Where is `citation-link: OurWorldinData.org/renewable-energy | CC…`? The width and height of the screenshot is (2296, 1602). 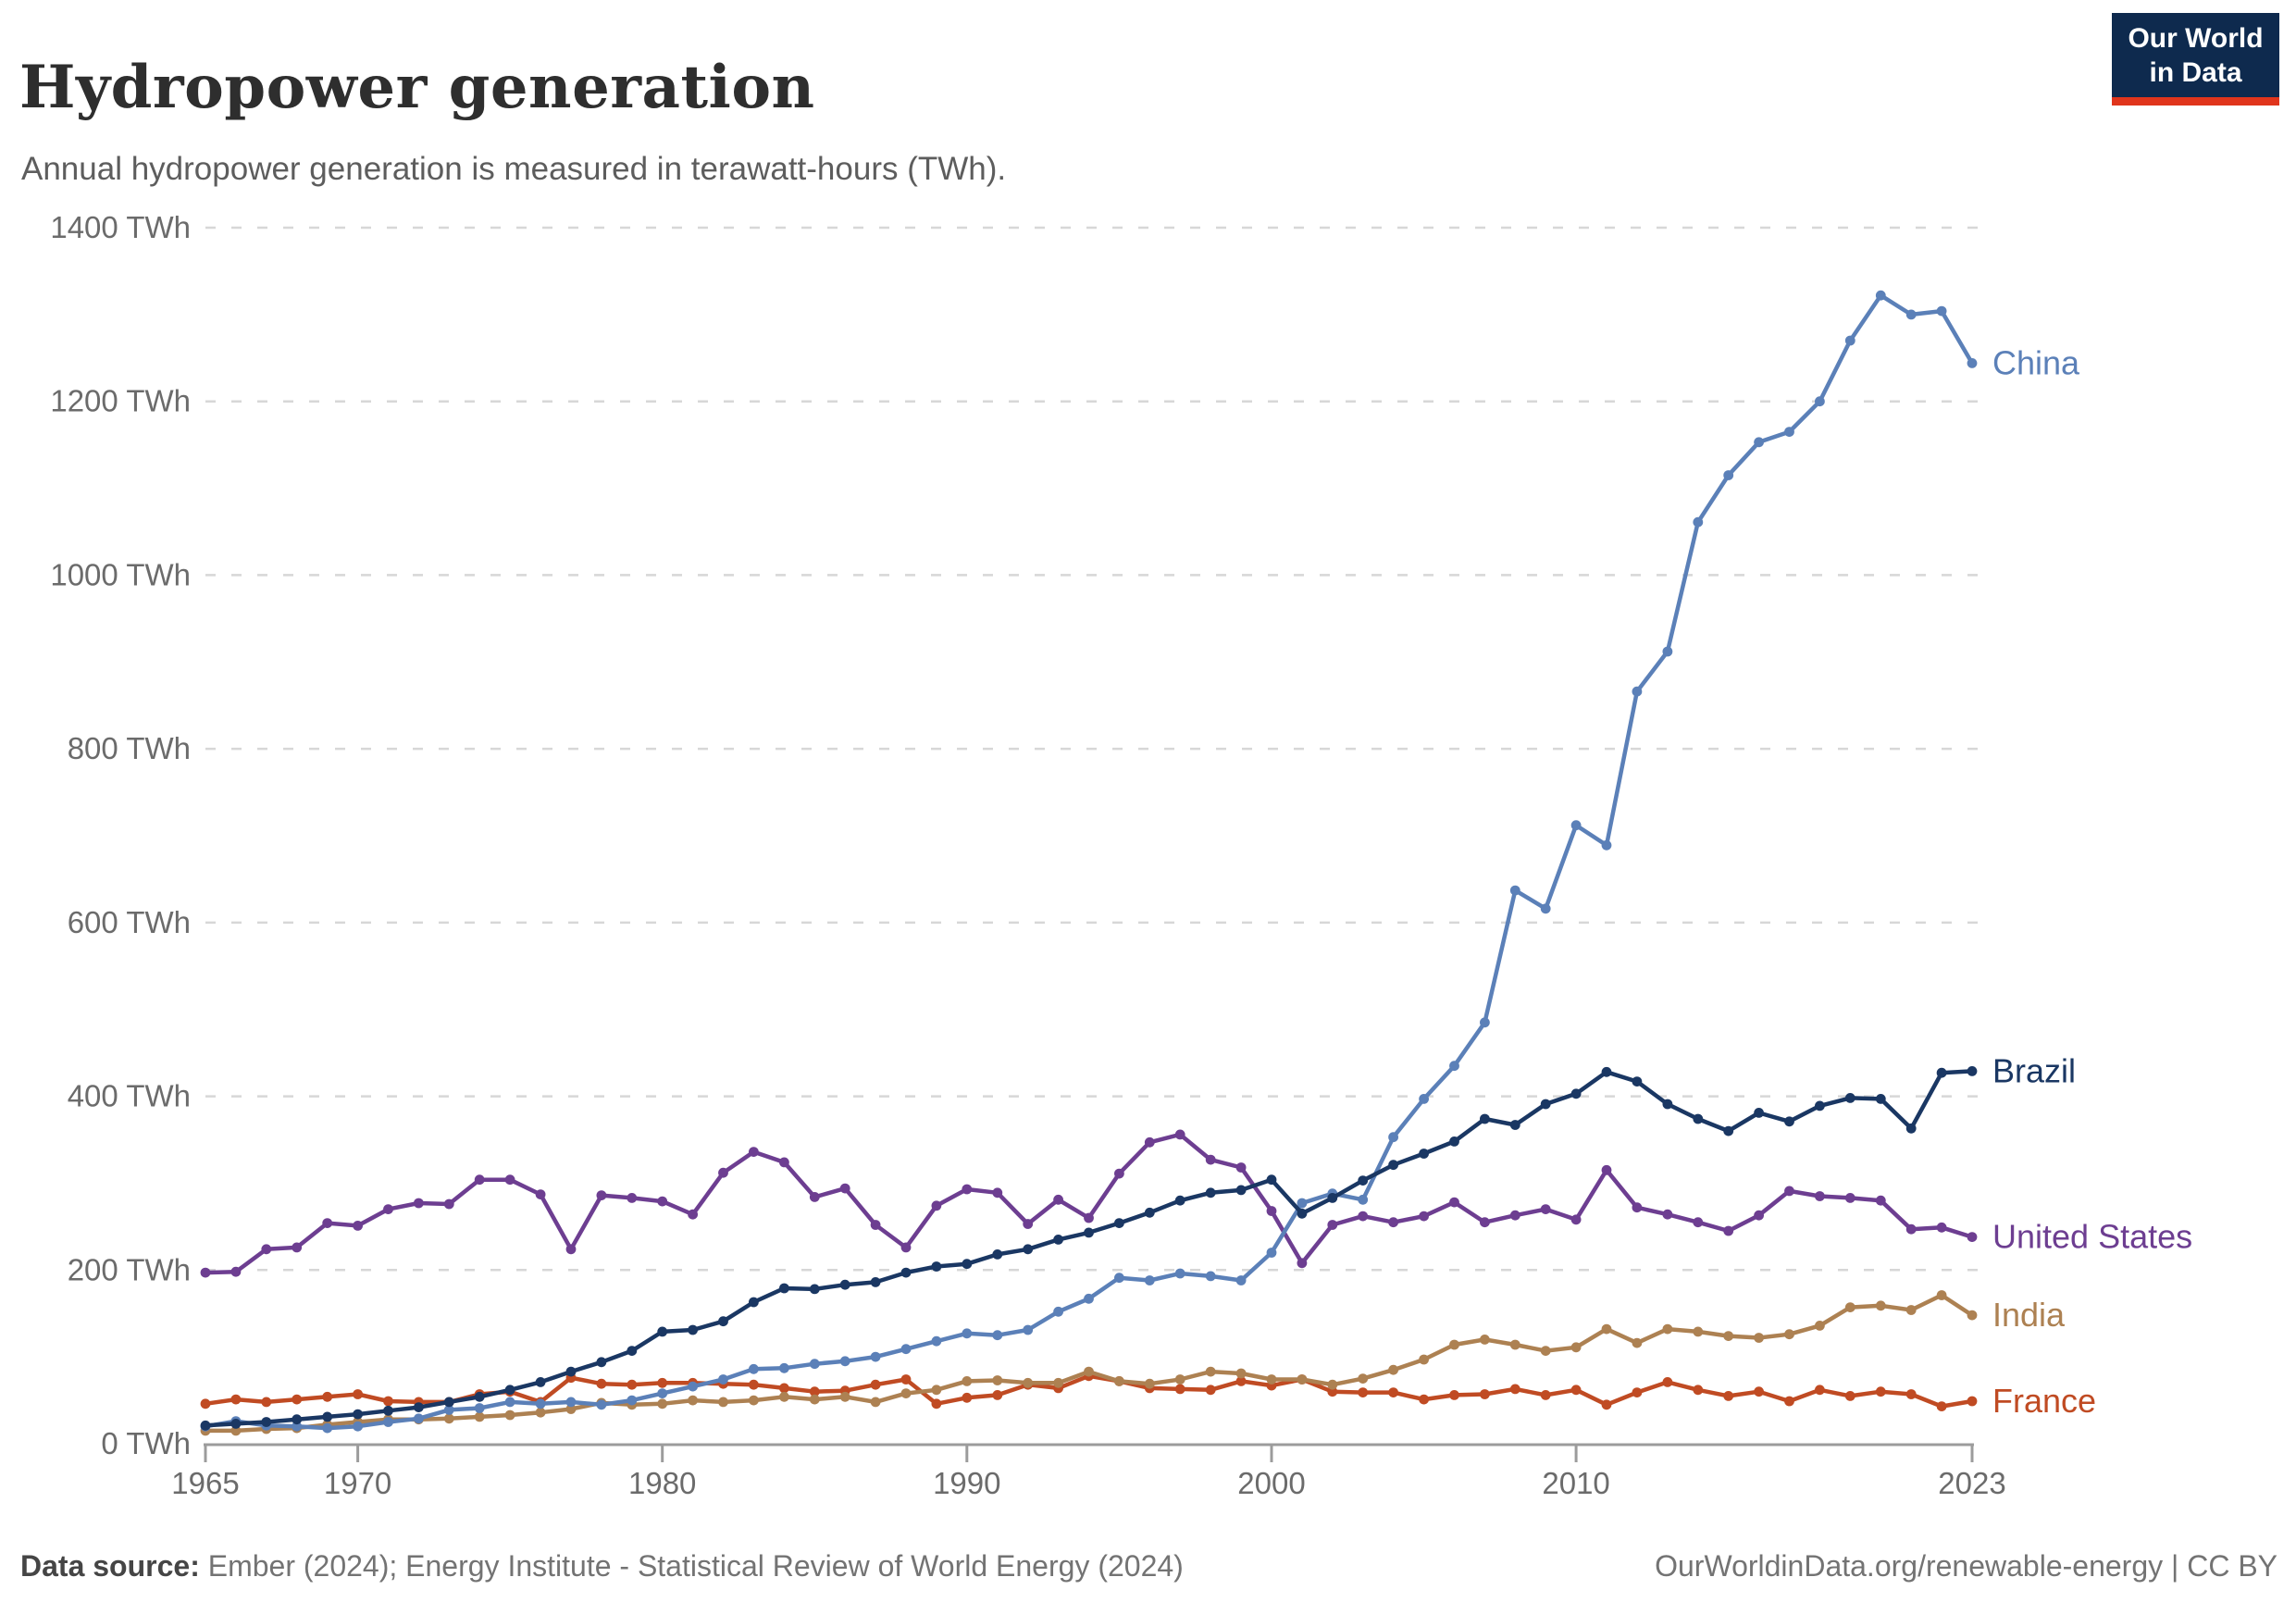 citation-link: OurWorldinData.org/renewable-energy | CC… is located at coordinates (1966, 1566).